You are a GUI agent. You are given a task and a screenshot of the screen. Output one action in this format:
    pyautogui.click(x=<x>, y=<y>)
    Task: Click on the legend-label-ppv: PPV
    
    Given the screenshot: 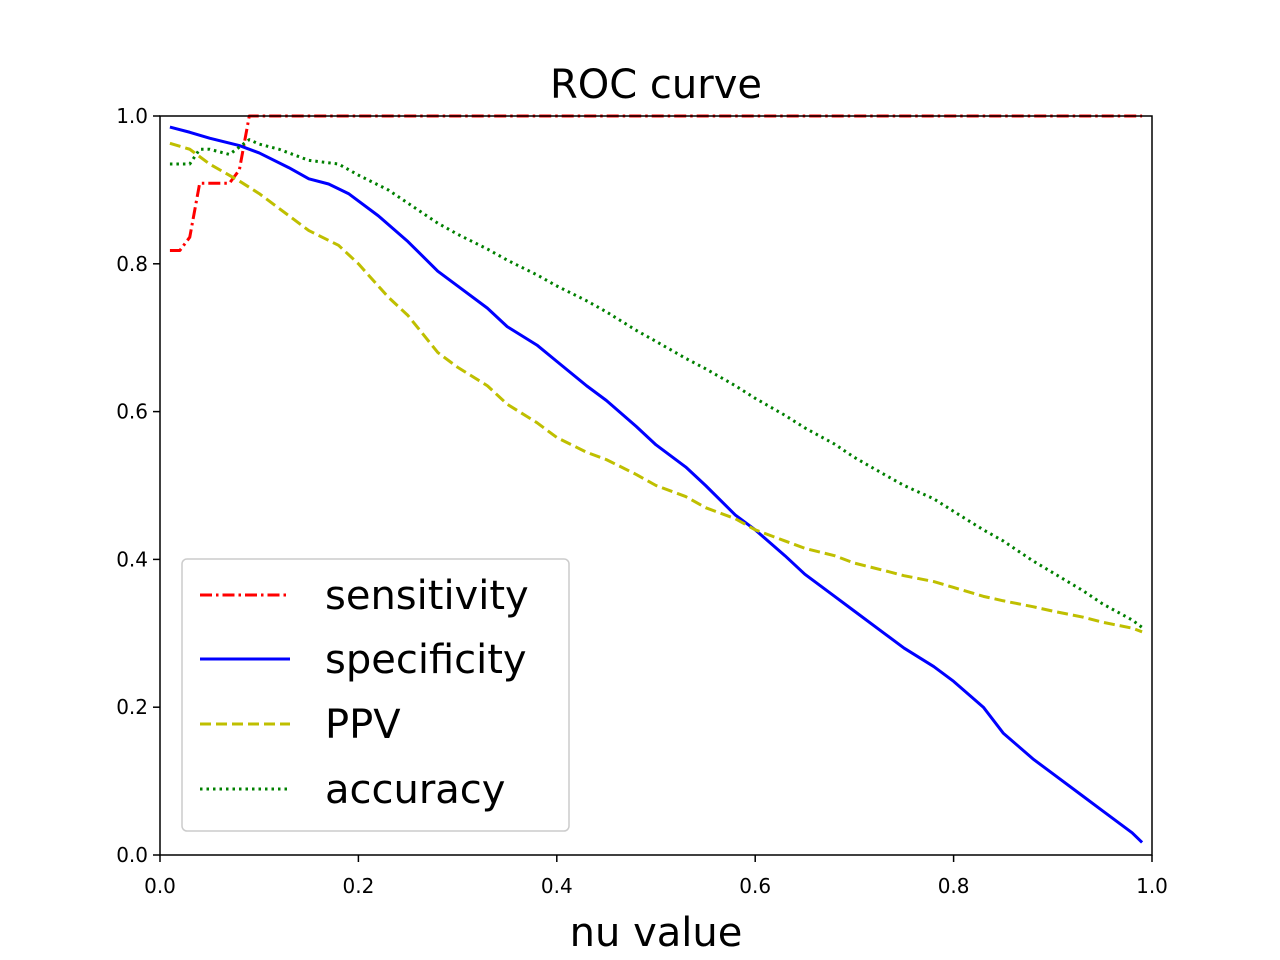 What is the action you would take?
    pyautogui.click(x=363, y=725)
    